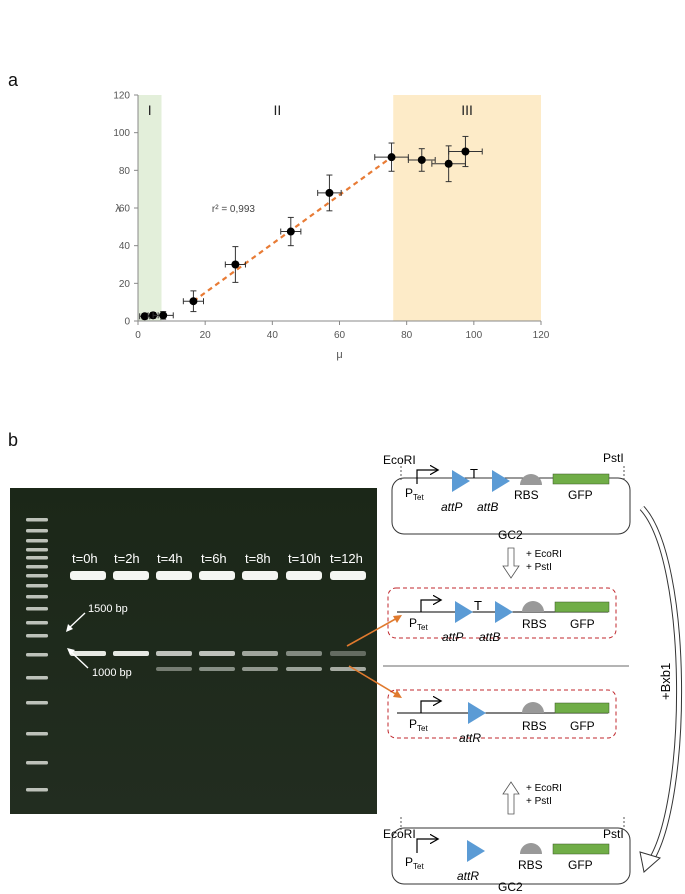  I want to click on digest-arrow-up: + EcoRI + PstI, so click(532, 798).